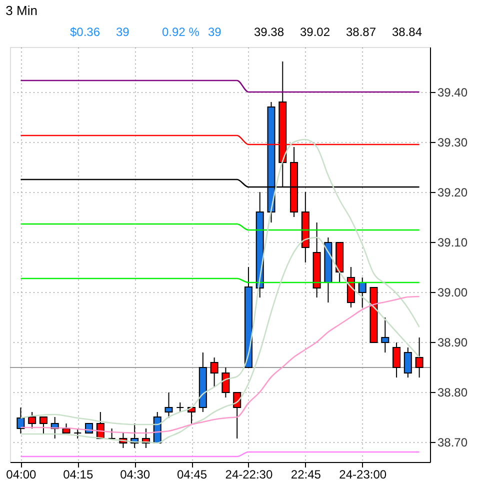  What do you see at coordinates (315, 32) in the screenshot?
I see `text: 39.02` at bounding box center [315, 32].